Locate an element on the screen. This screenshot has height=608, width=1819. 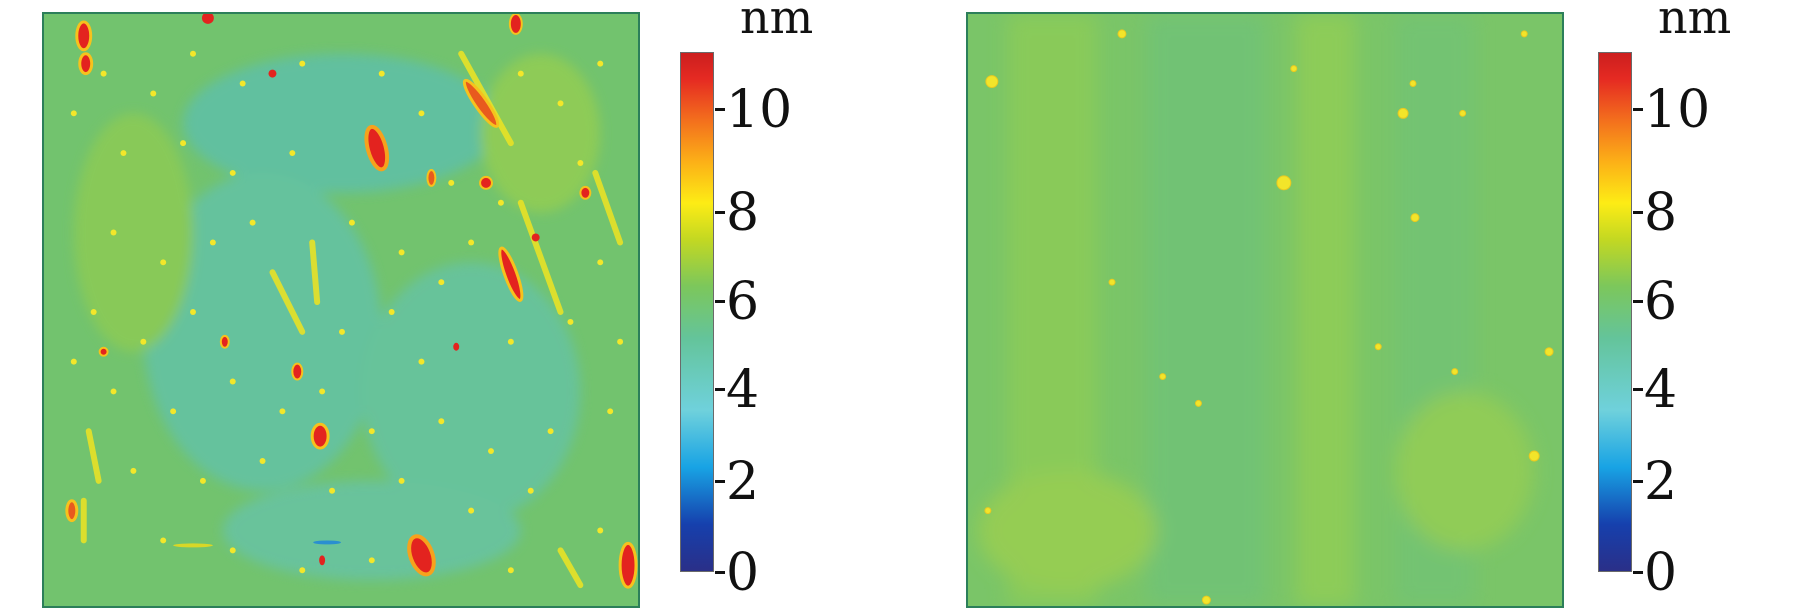
colorbar-ticklabel-right-6: 6 is located at coordinates (1661, 302).